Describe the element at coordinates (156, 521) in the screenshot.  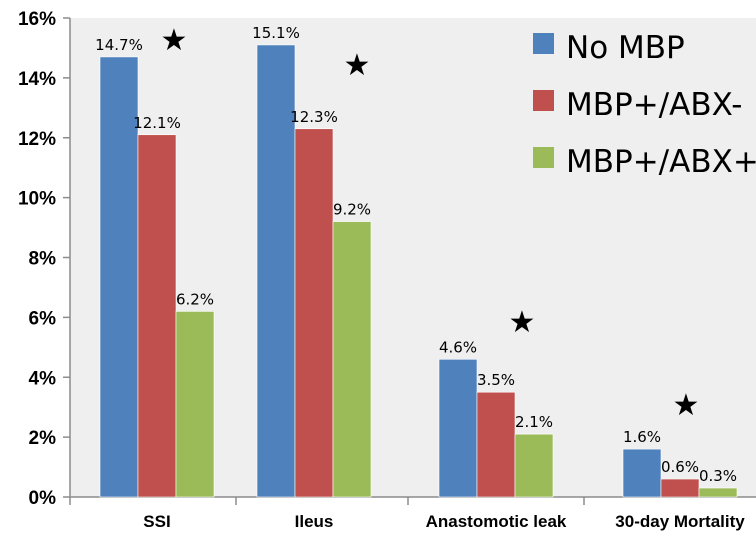
I see `x-tick-label: SSI` at that location.